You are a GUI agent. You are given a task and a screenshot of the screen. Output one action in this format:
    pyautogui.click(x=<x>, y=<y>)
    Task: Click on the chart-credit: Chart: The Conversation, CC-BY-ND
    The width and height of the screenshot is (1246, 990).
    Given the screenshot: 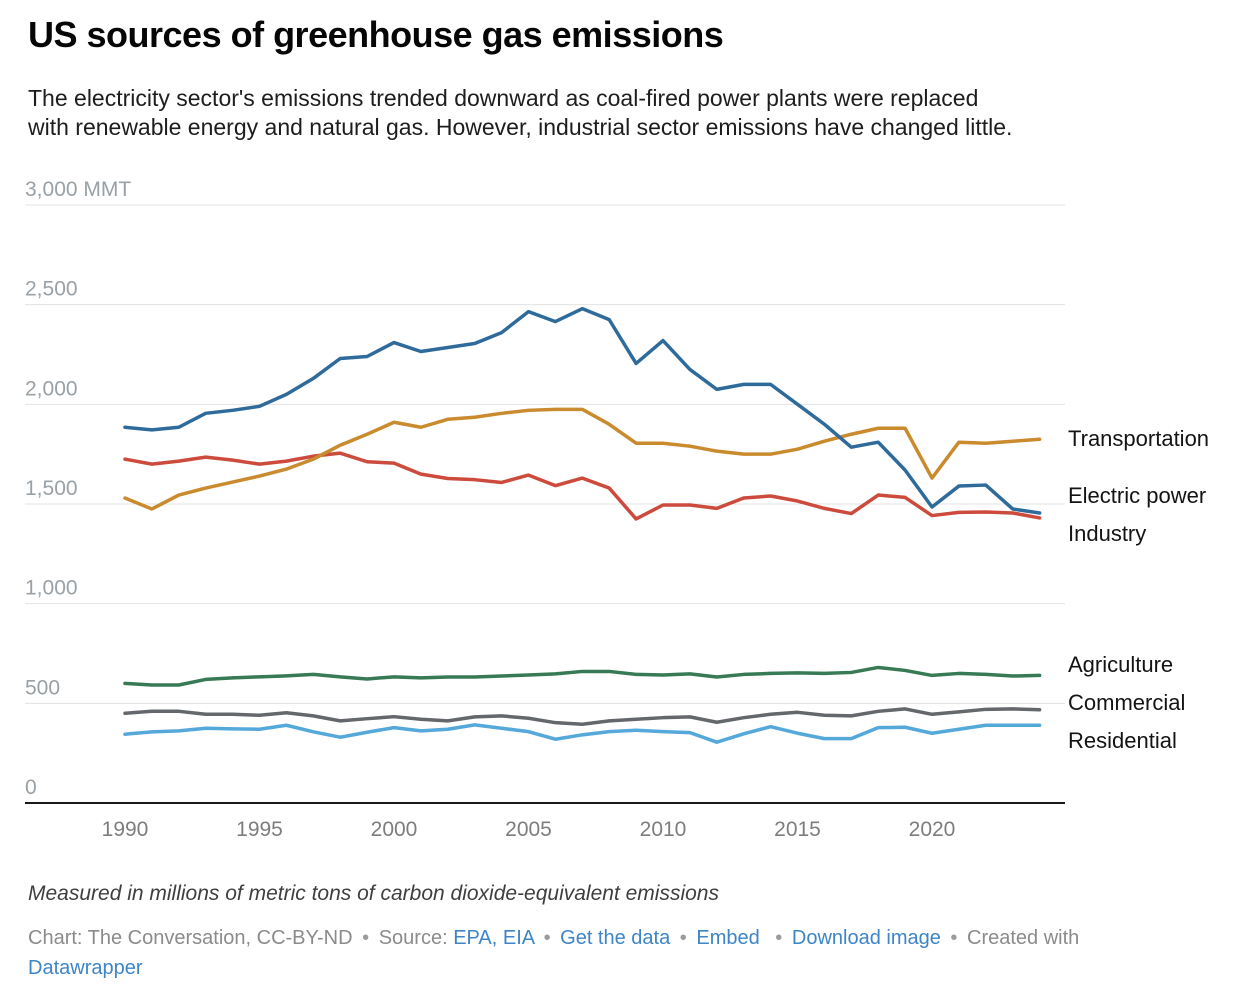 What is the action you would take?
    pyautogui.click(x=190, y=938)
    